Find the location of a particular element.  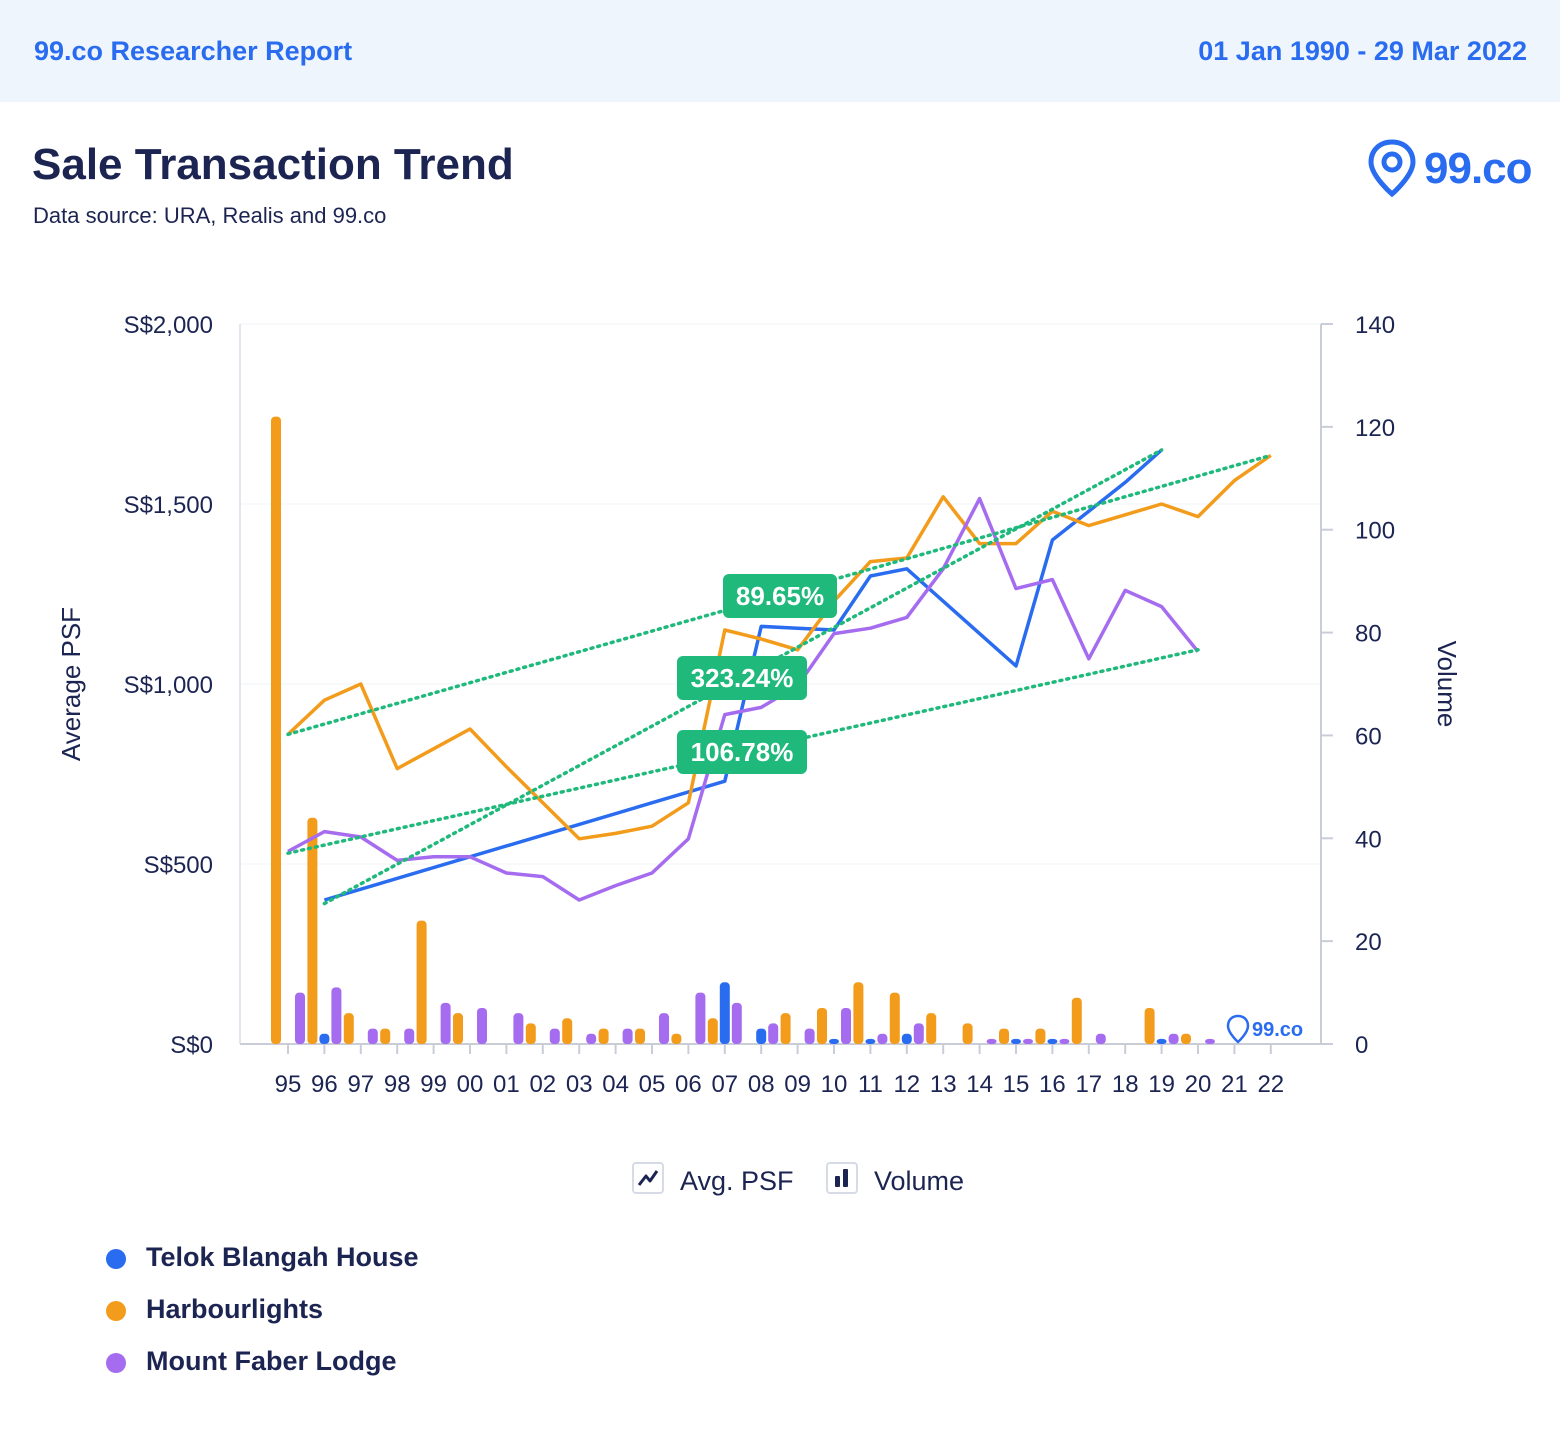

trend-line is located at coordinates (743, 751).